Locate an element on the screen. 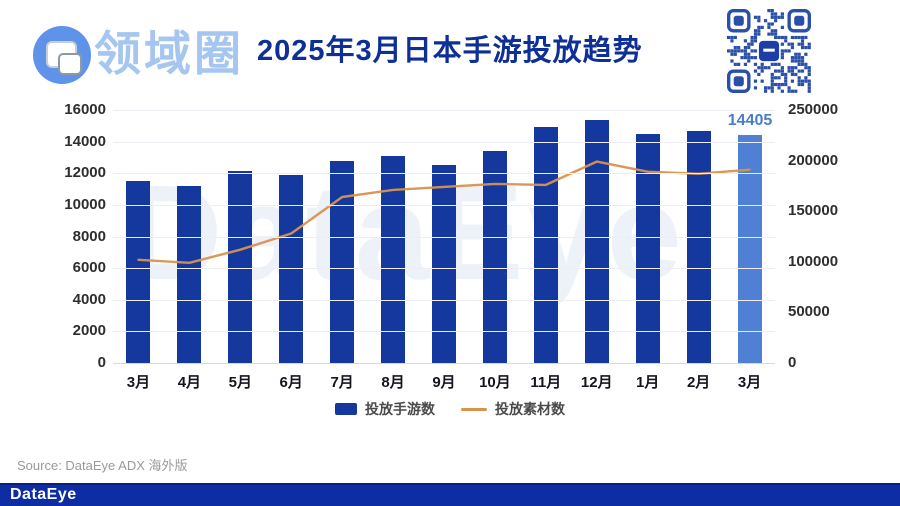  qr-code-icon is located at coordinates (769, 51).